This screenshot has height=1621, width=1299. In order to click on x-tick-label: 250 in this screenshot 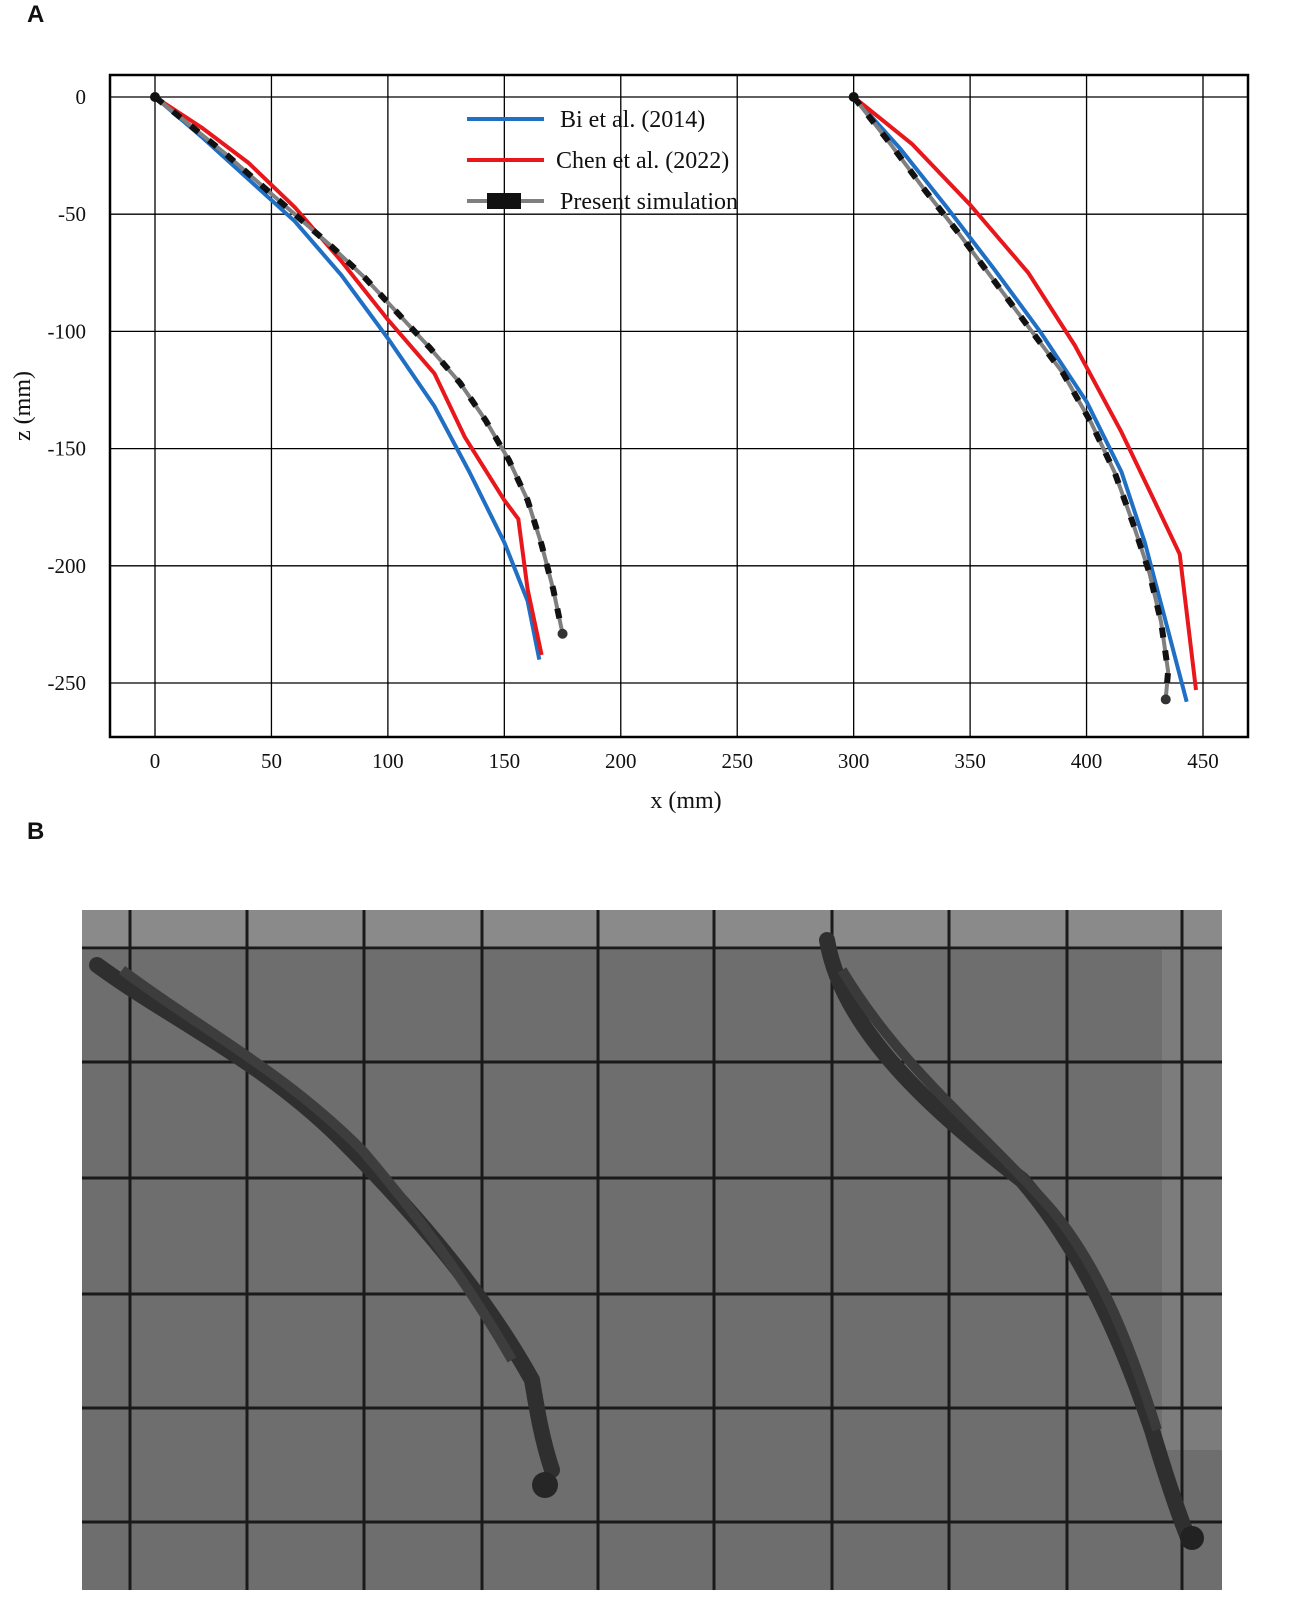, I will do `click(737, 761)`.